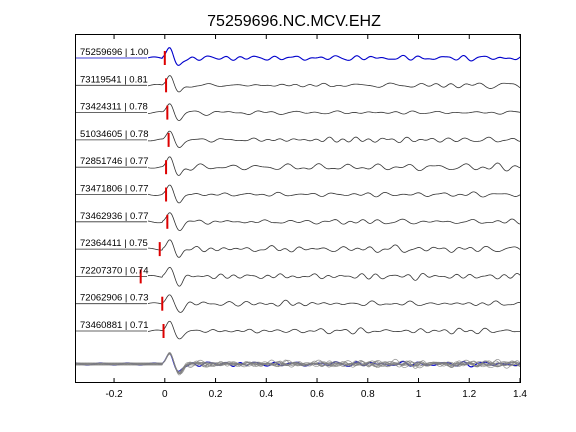 This screenshot has width=576, height=432. I want to click on x-tick-label: 1, so click(419, 394).